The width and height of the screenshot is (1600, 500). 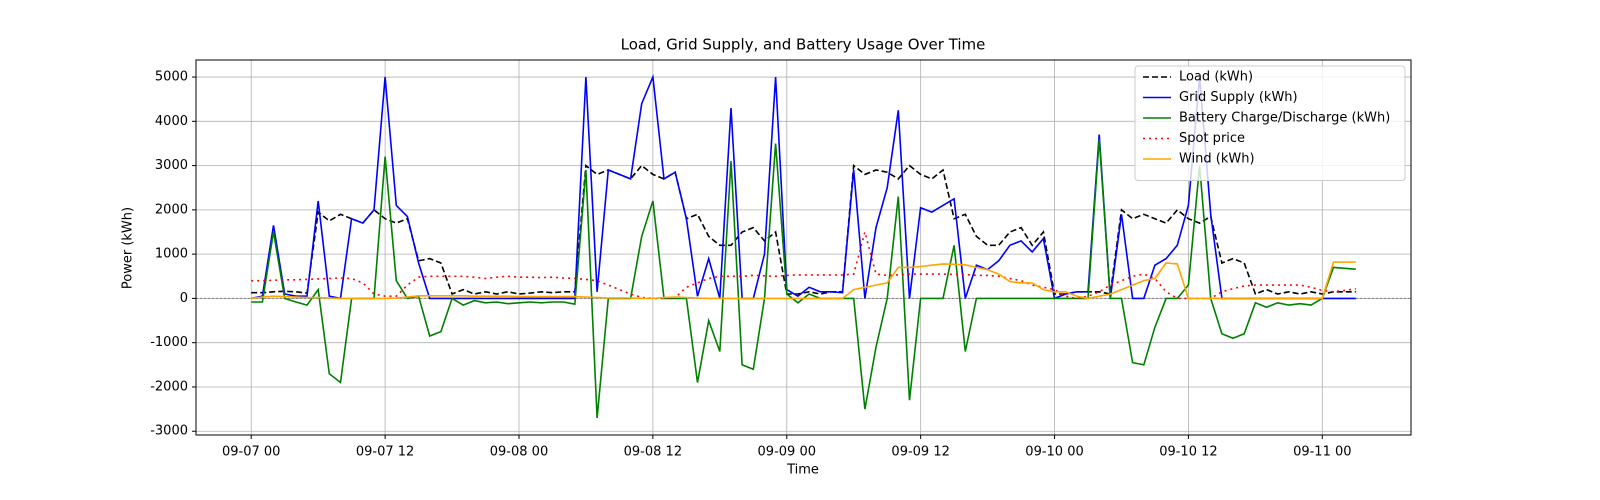 I want to click on legend-label: Spot price, so click(x=1212, y=138).